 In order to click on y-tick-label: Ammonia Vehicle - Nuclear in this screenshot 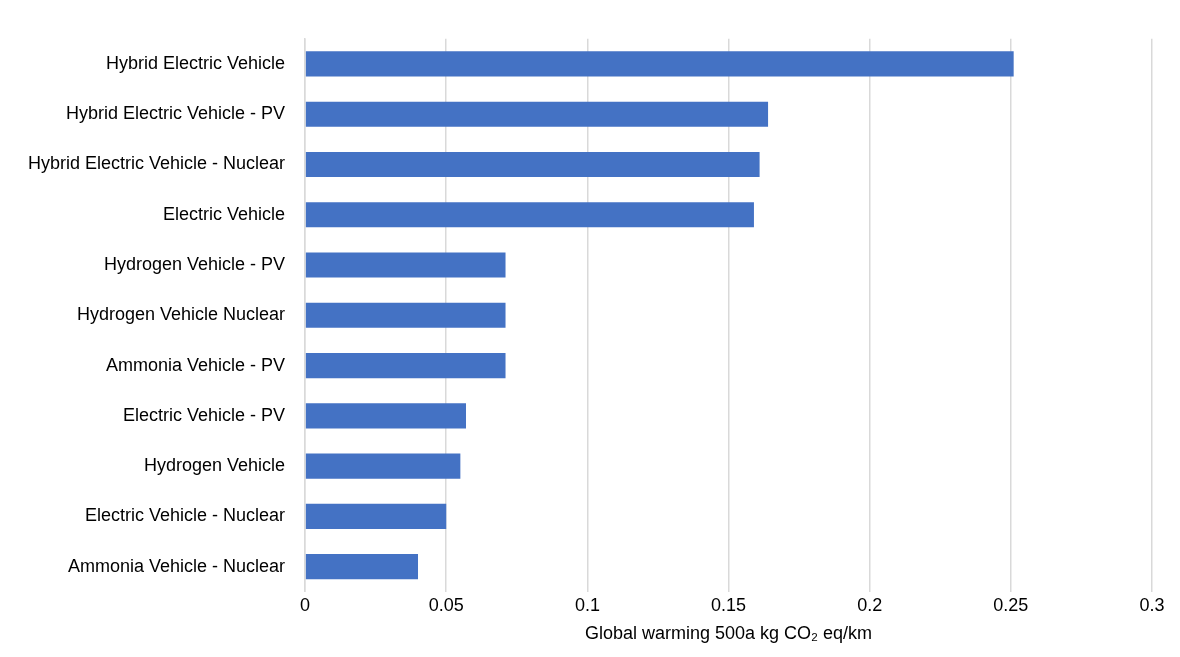, I will do `click(177, 565)`.